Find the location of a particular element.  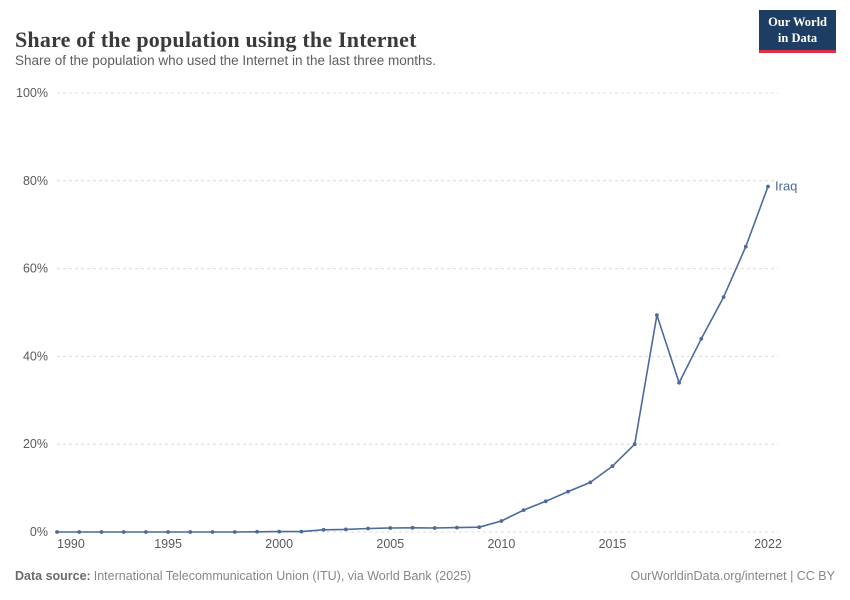

owid-logo-line1: Our World is located at coordinates (797, 22).